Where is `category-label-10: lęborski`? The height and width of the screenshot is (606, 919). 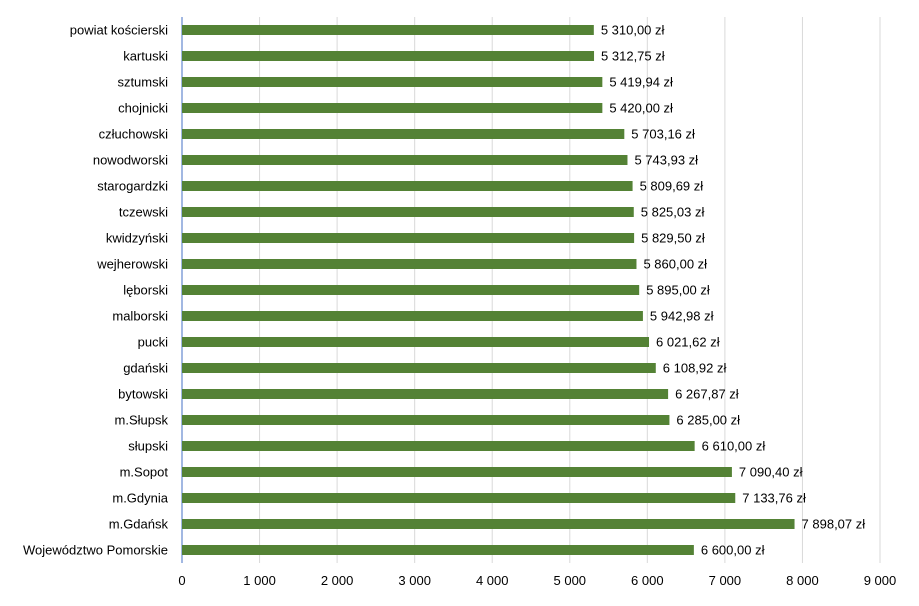 category-label-10: lęborski is located at coordinates (145, 290).